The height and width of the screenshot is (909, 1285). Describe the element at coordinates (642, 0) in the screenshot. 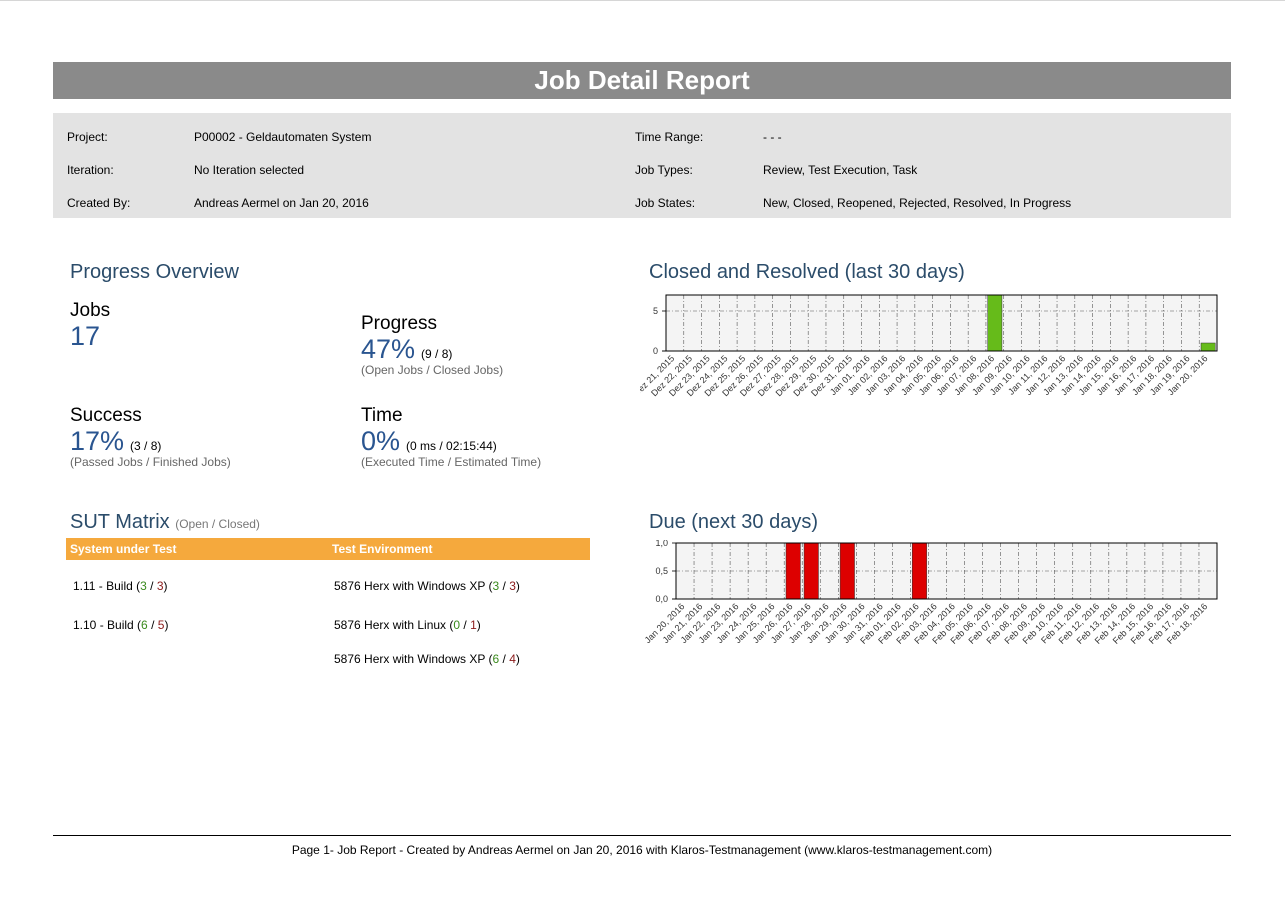

I see `top-border` at that location.